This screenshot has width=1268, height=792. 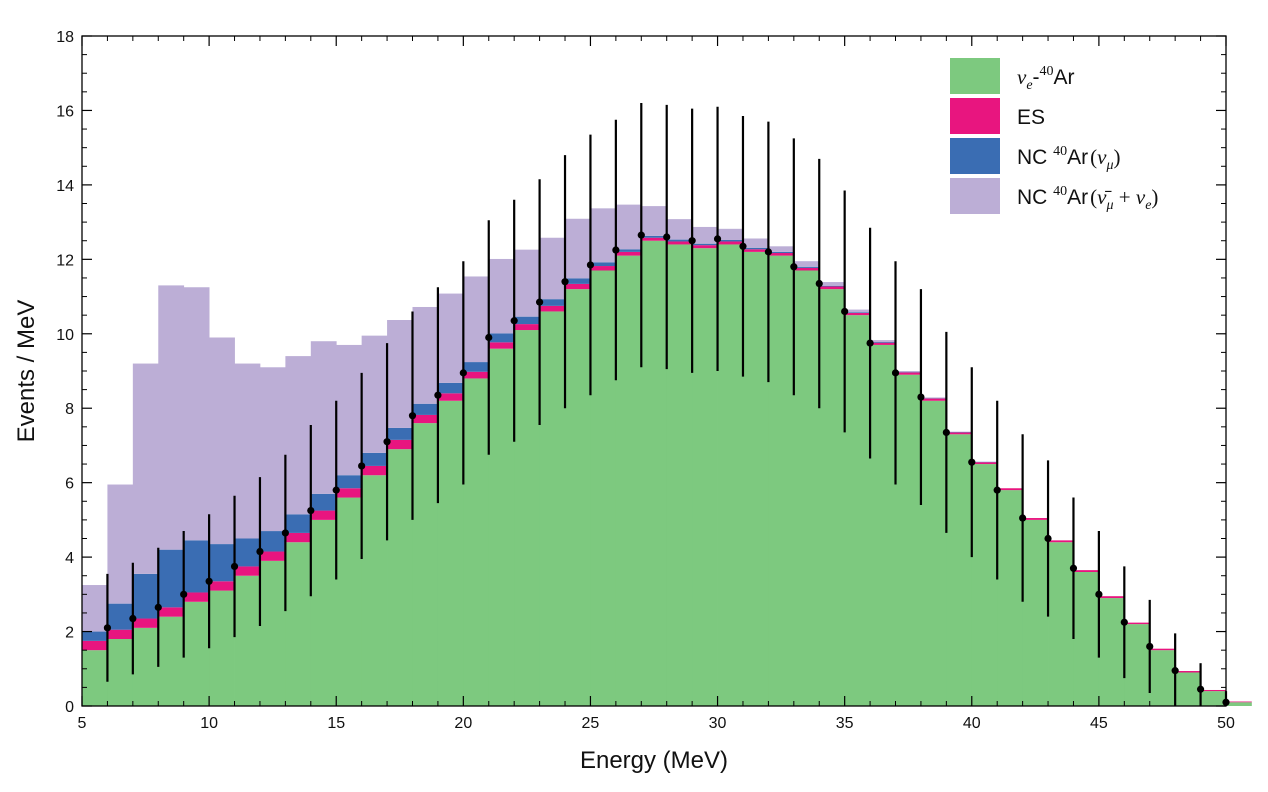 What do you see at coordinates (1046, 78) in the screenshot?
I see `legend-label-nue: νe-40Ar` at bounding box center [1046, 78].